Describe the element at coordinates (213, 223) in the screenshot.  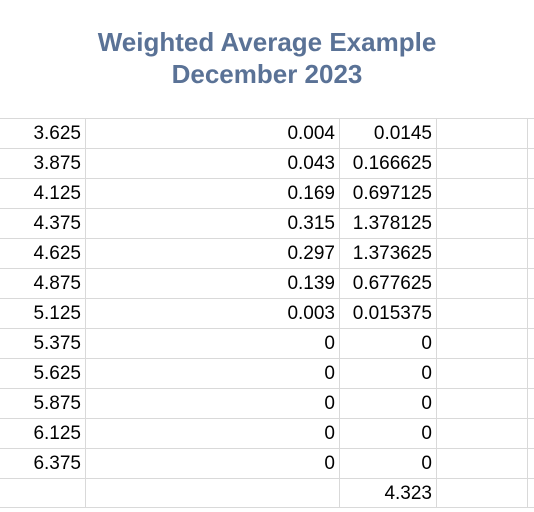
I see `cell-weight: 0.315` at that location.